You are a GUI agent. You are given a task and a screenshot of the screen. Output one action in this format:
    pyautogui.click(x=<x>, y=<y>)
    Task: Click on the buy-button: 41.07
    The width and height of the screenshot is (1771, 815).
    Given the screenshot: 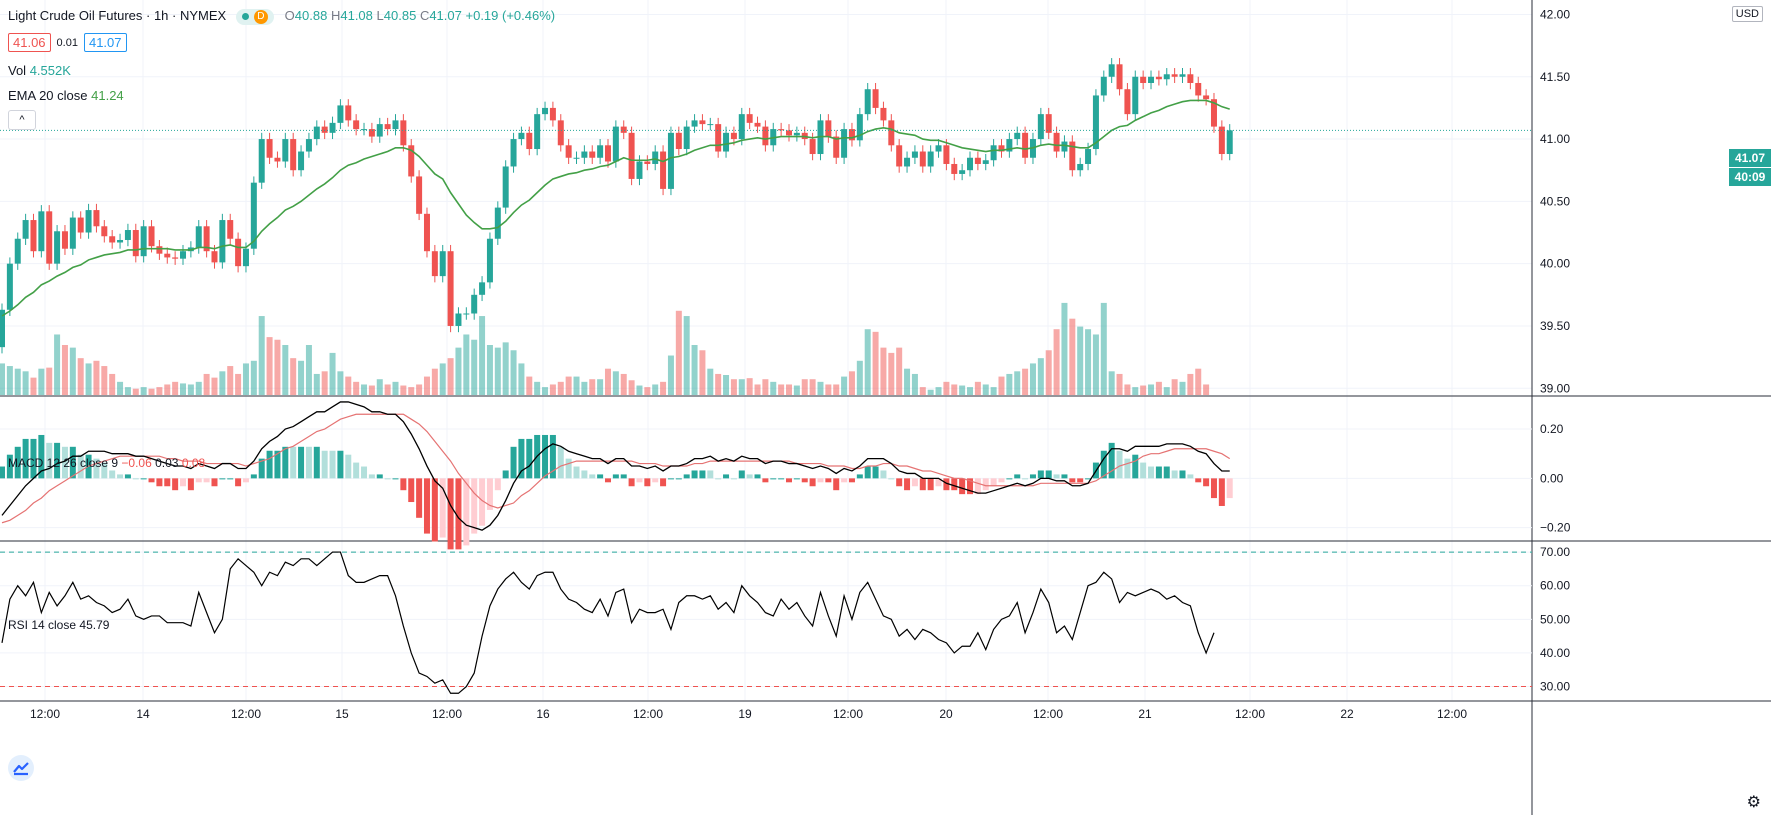 What is the action you would take?
    pyautogui.click(x=105, y=42)
    